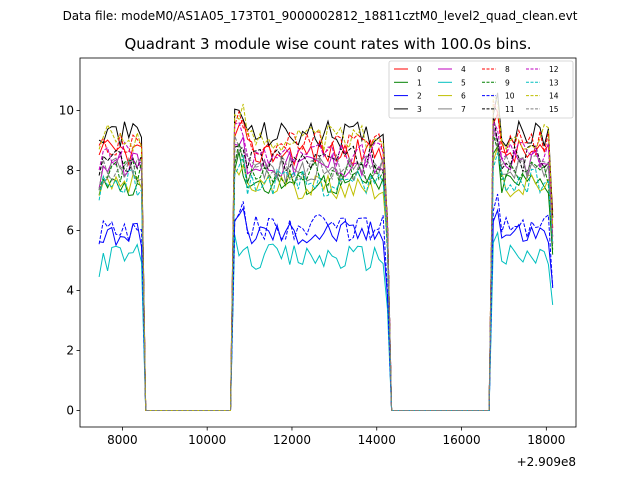 The height and width of the screenshot is (480, 640). Describe the element at coordinates (336, 437) in the screenshot. I see `x-axis: 8000 10000 12000 14000 16000 18000` at that location.